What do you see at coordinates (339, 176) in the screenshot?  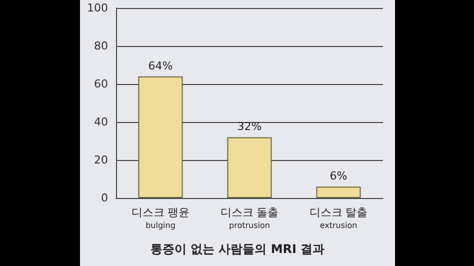 I see `data-label: 6%` at bounding box center [339, 176].